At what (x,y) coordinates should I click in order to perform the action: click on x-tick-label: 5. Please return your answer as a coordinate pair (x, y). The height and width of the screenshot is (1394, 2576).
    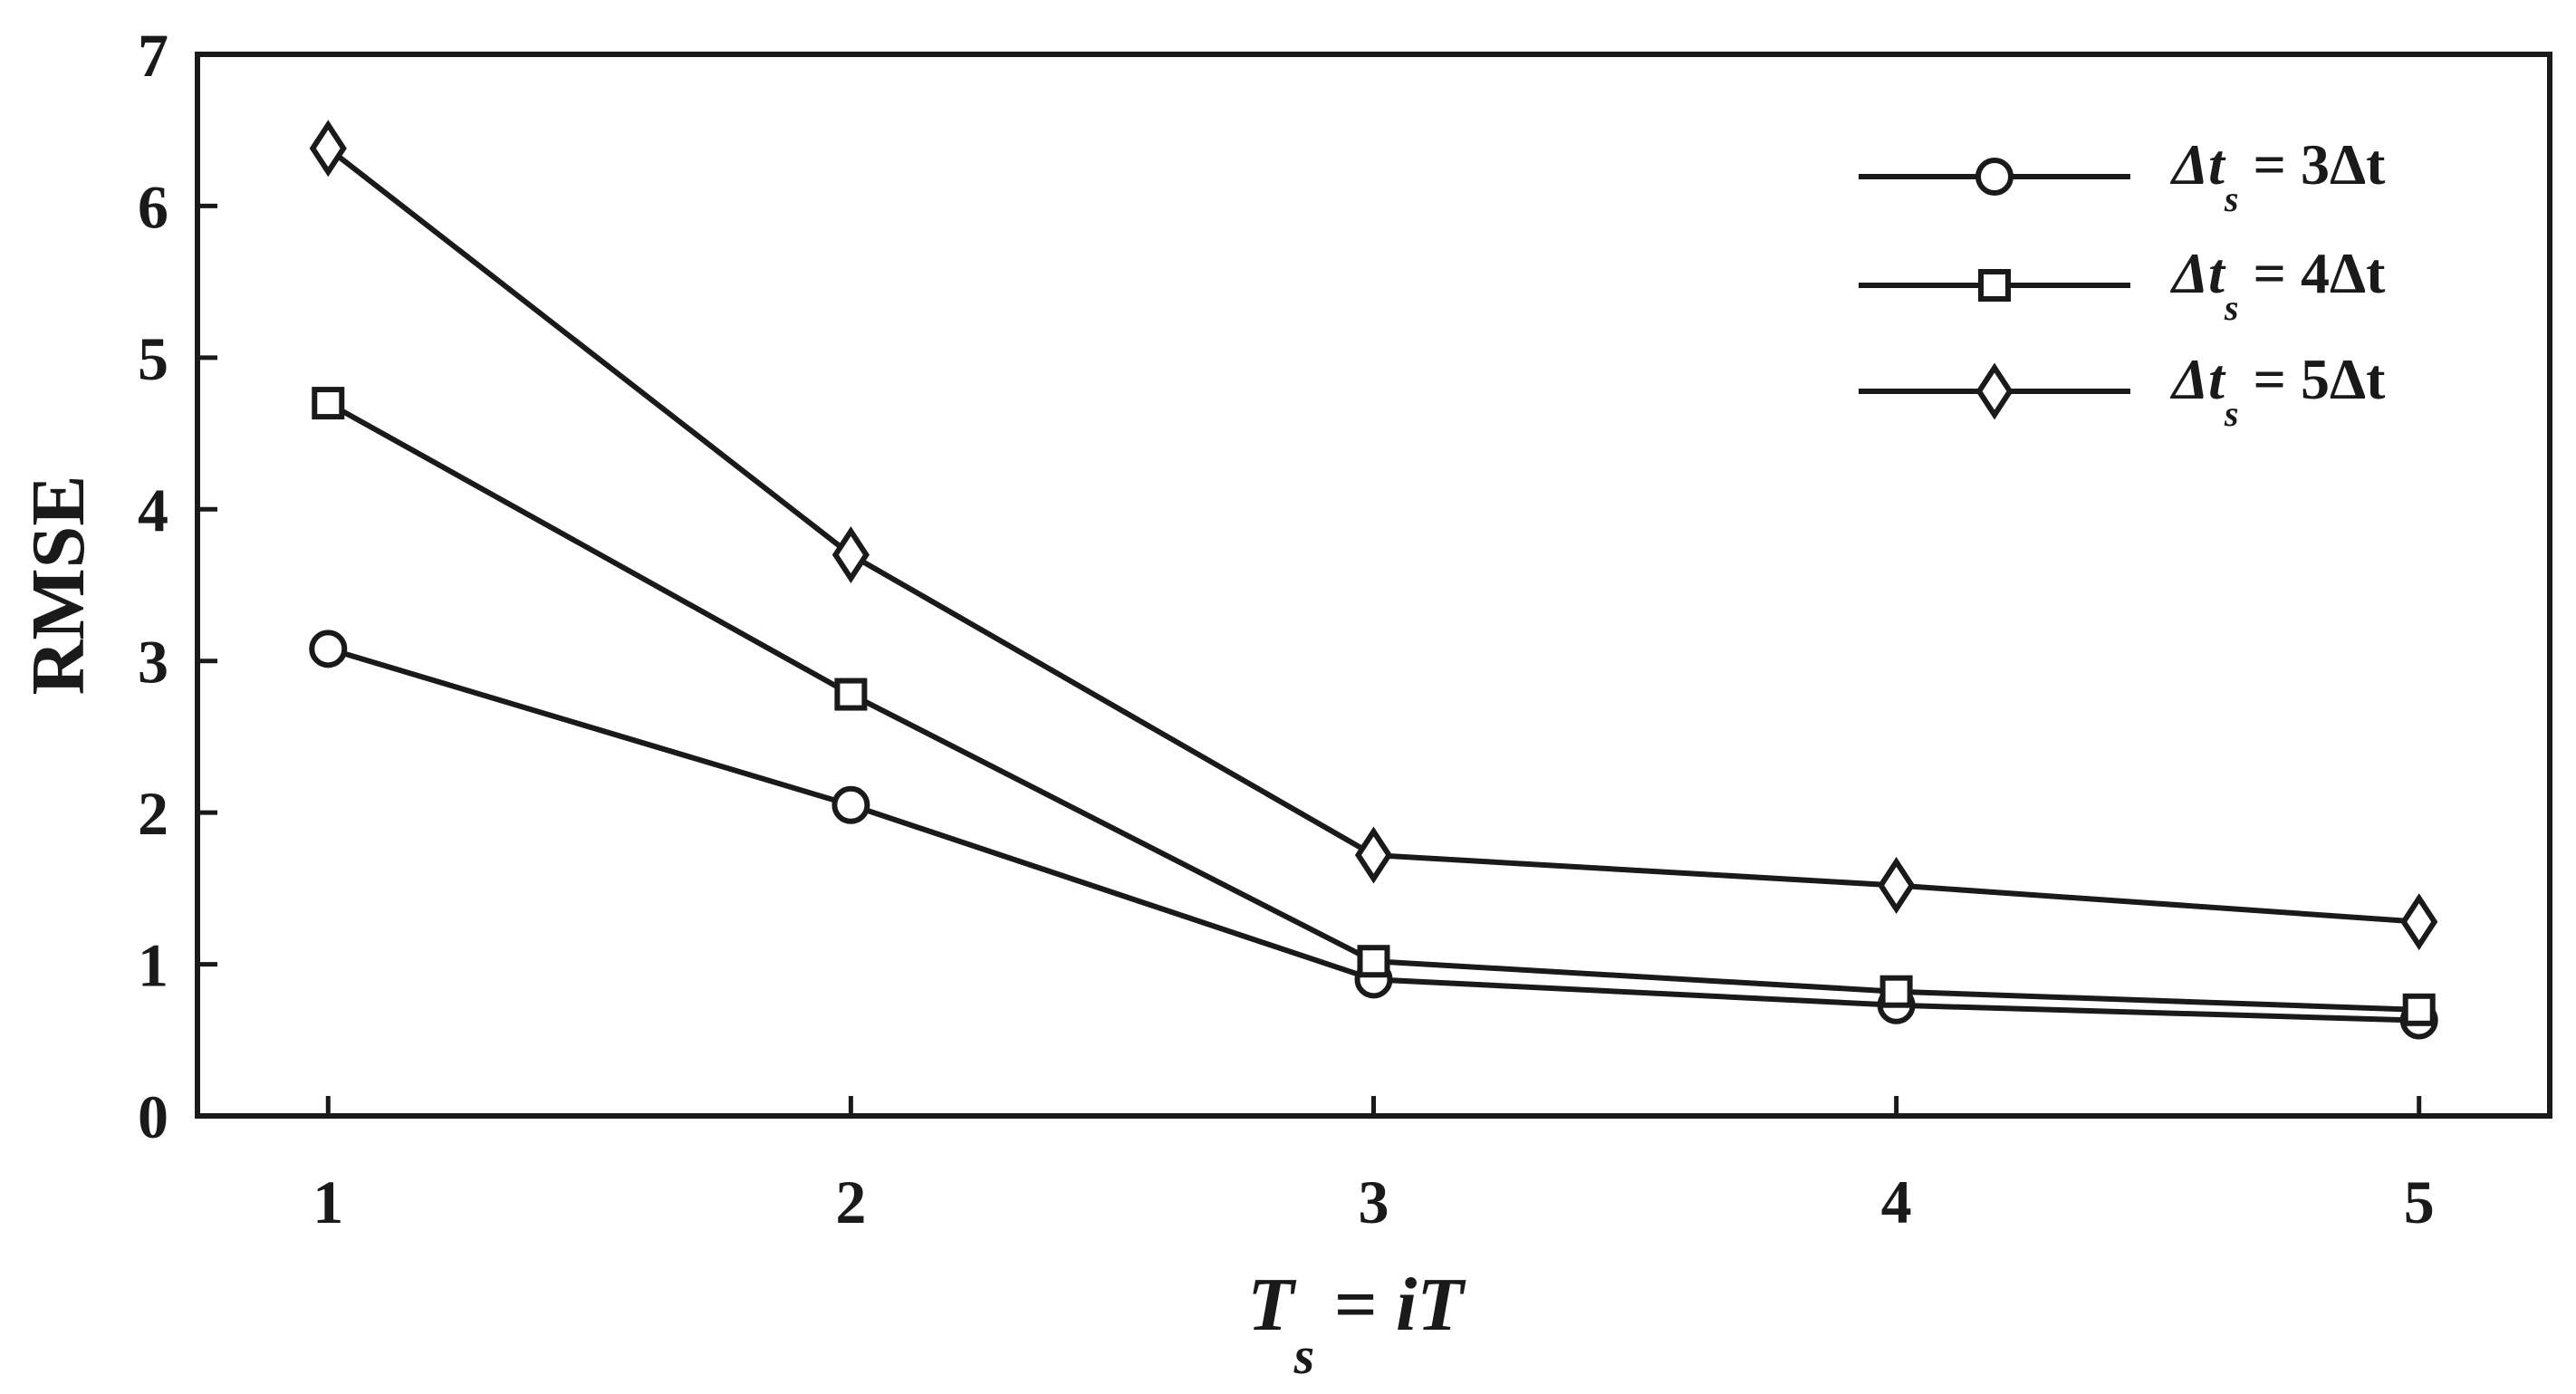
    Looking at the image, I should click on (2419, 1202).